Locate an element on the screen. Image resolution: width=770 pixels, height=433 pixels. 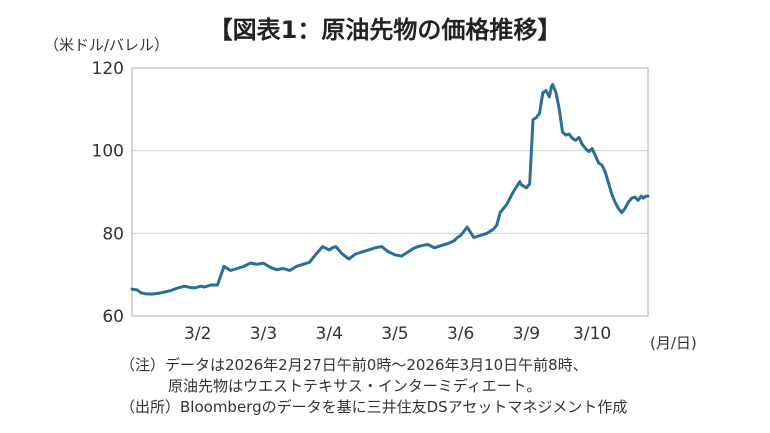
y-tick-label: 100 is located at coordinates (108, 152).